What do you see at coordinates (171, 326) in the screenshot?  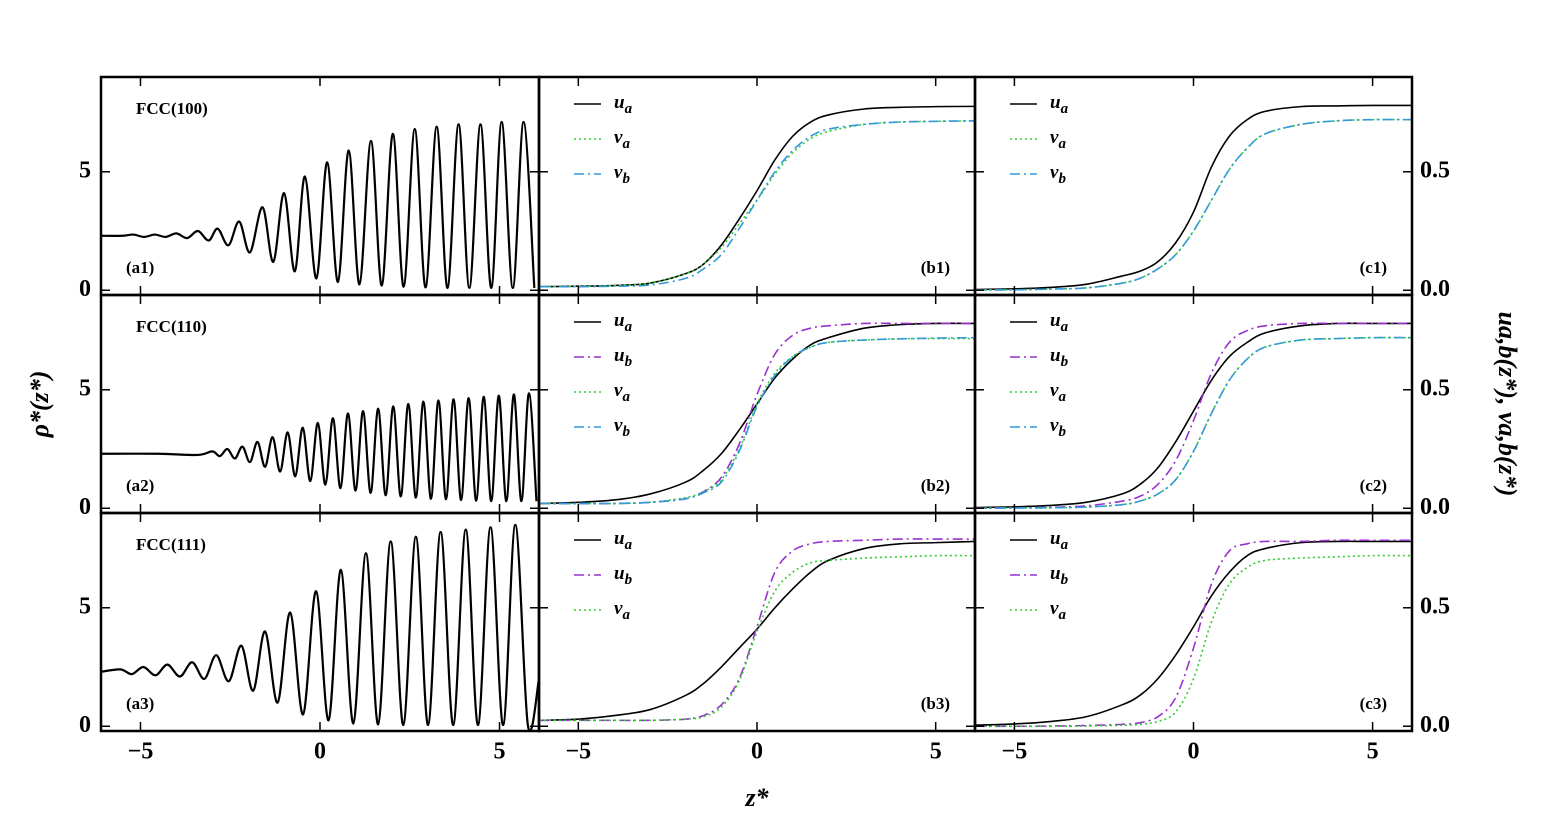 I see `panel-title: FCC(110)` at bounding box center [171, 326].